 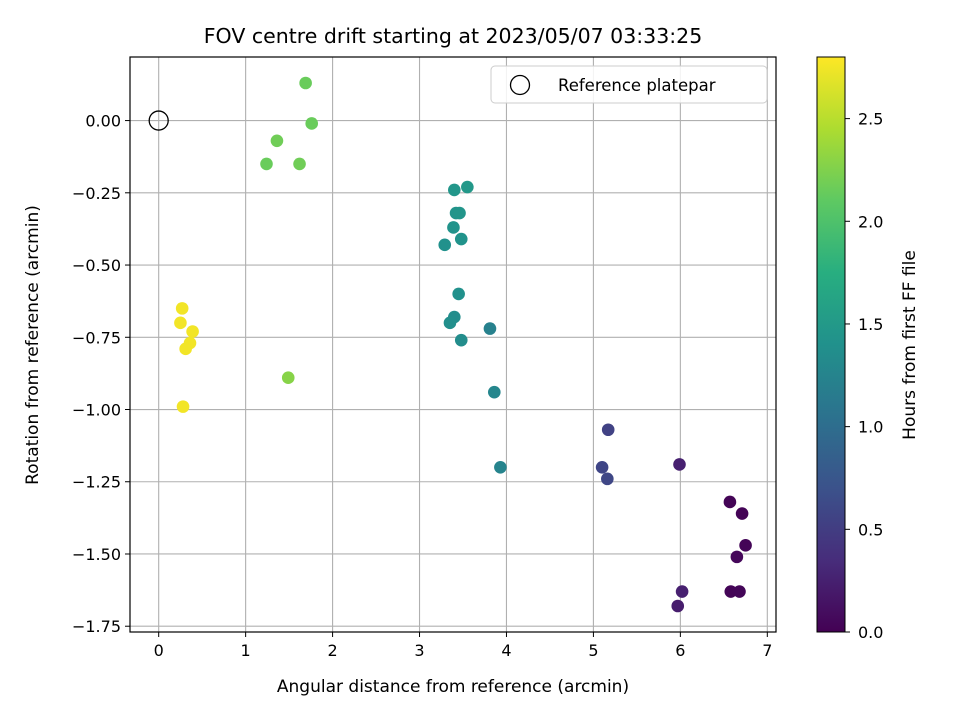 I want to click on y-tick-label: −0.25, so click(x=96, y=193).